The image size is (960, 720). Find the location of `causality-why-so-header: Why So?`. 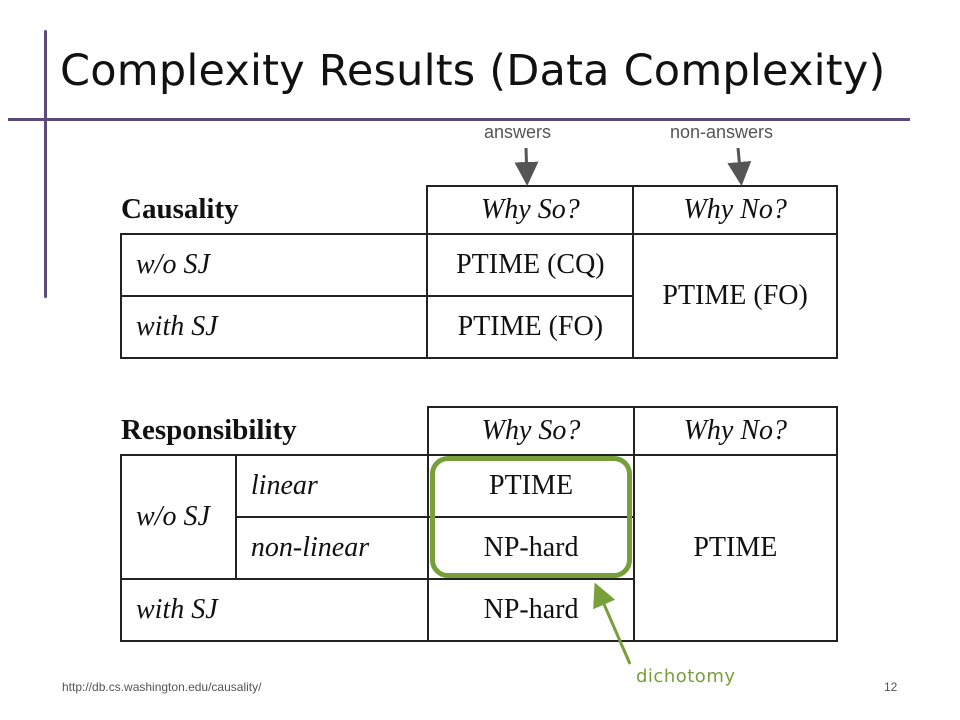

causality-why-so-header: Why So? is located at coordinates (530, 210).